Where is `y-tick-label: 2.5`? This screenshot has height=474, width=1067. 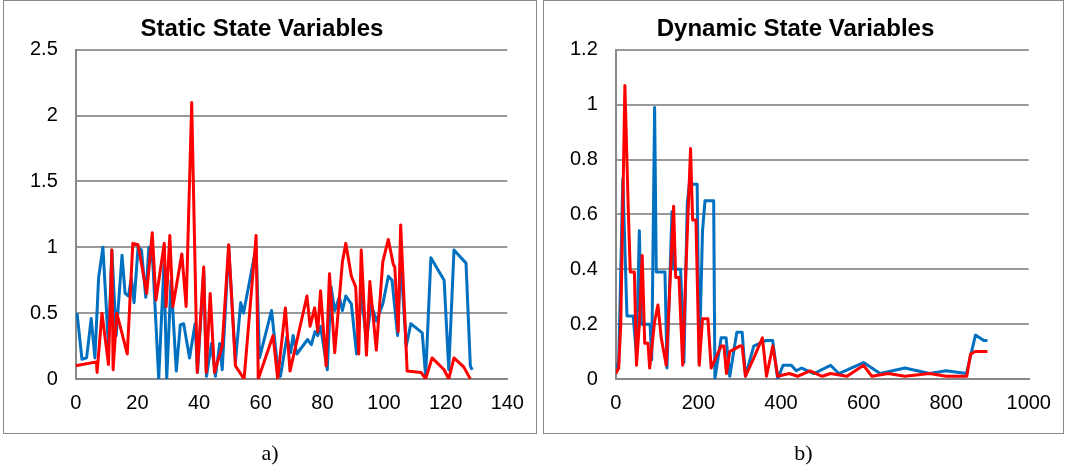
y-tick-label: 2.5 is located at coordinates (43, 48).